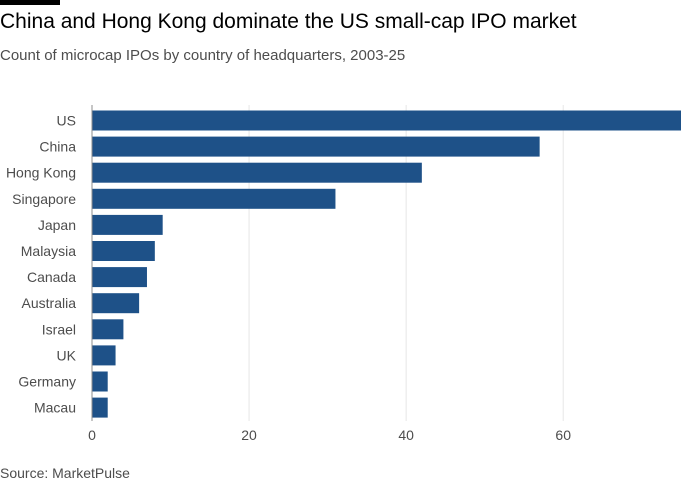 This screenshot has width=700, height=500. What do you see at coordinates (41, 173) in the screenshot?
I see `category-label-hong-kong: Hong Kong` at bounding box center [41, 173].